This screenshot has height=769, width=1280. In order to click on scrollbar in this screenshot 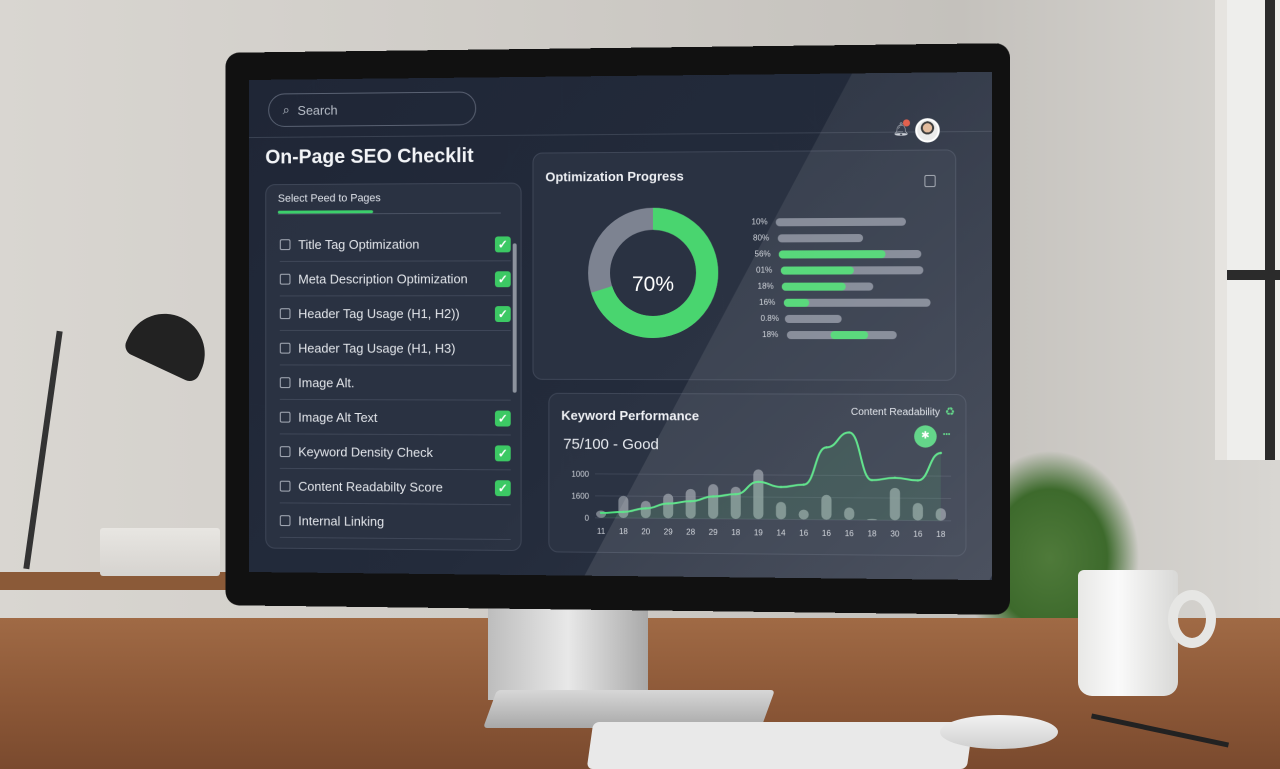, I will do `click(514, 318)`.